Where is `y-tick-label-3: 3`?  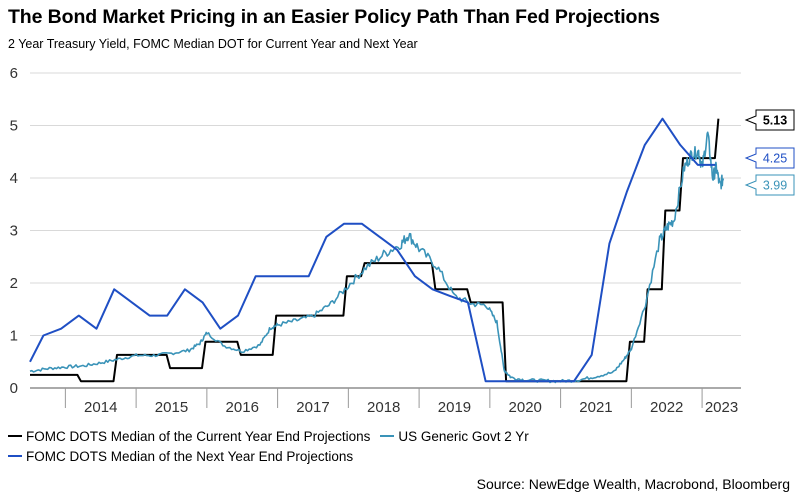
y-tick-label-3: 3 is located at coordinates (14, 231).